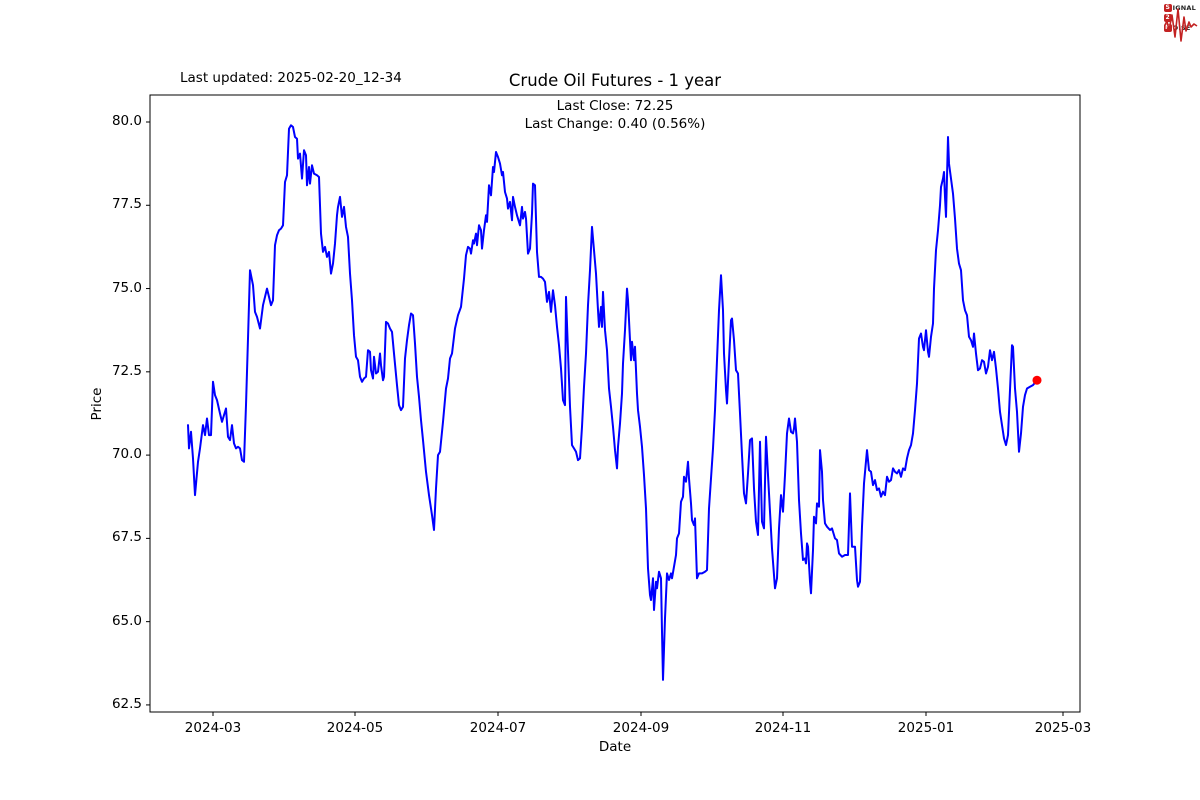 The image size is (1200, 800). What do you see at coordinates (615, 124) in the screenshot?
I see `last-change-text: Last Change: 0.40 (0.56%)` at bounding box center [615, 124].